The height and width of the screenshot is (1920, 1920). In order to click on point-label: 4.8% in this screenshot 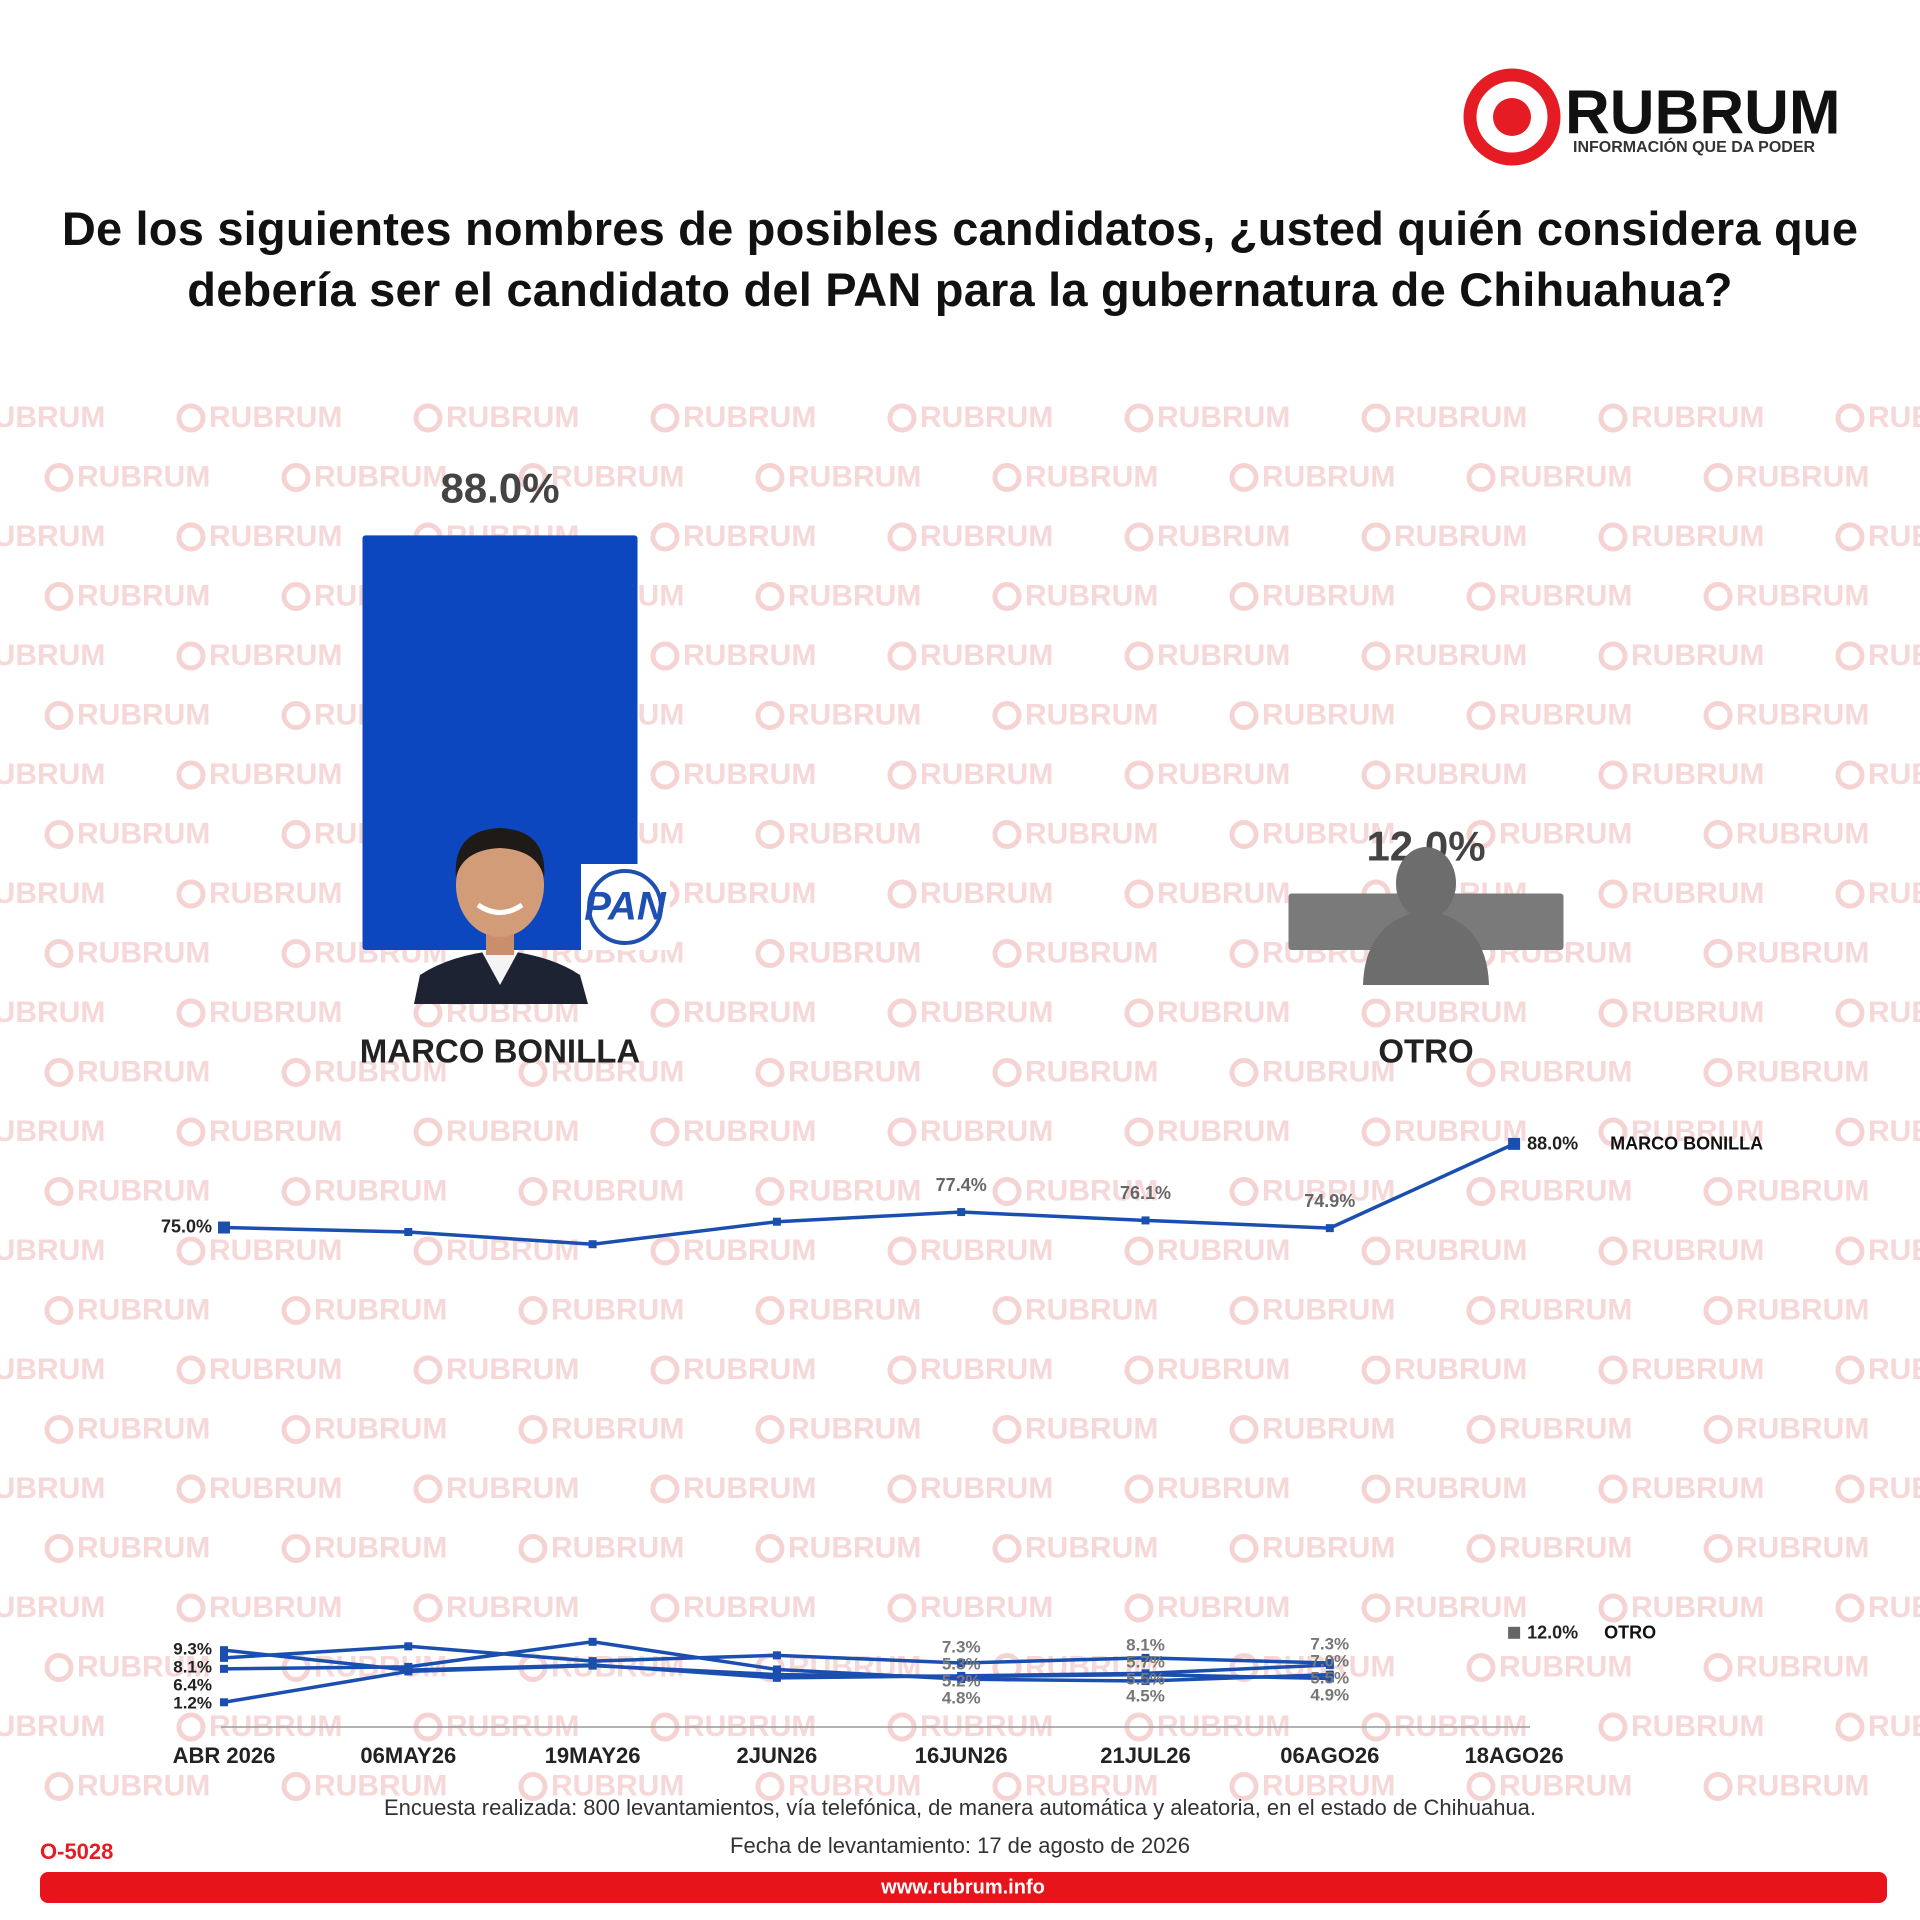, I will do `click(961, 1698)`.